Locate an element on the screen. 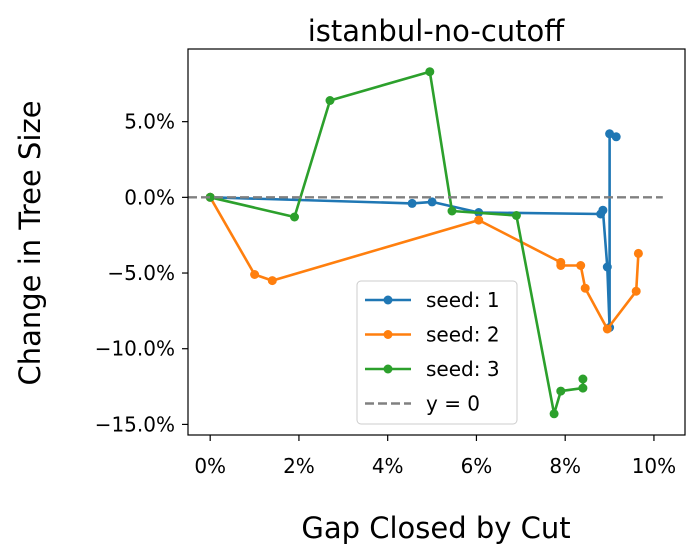 The image size is (700, 560). legend: seed: 1 seed: 2 seed: 3 y = 0 is located at coordinates (437, 352).